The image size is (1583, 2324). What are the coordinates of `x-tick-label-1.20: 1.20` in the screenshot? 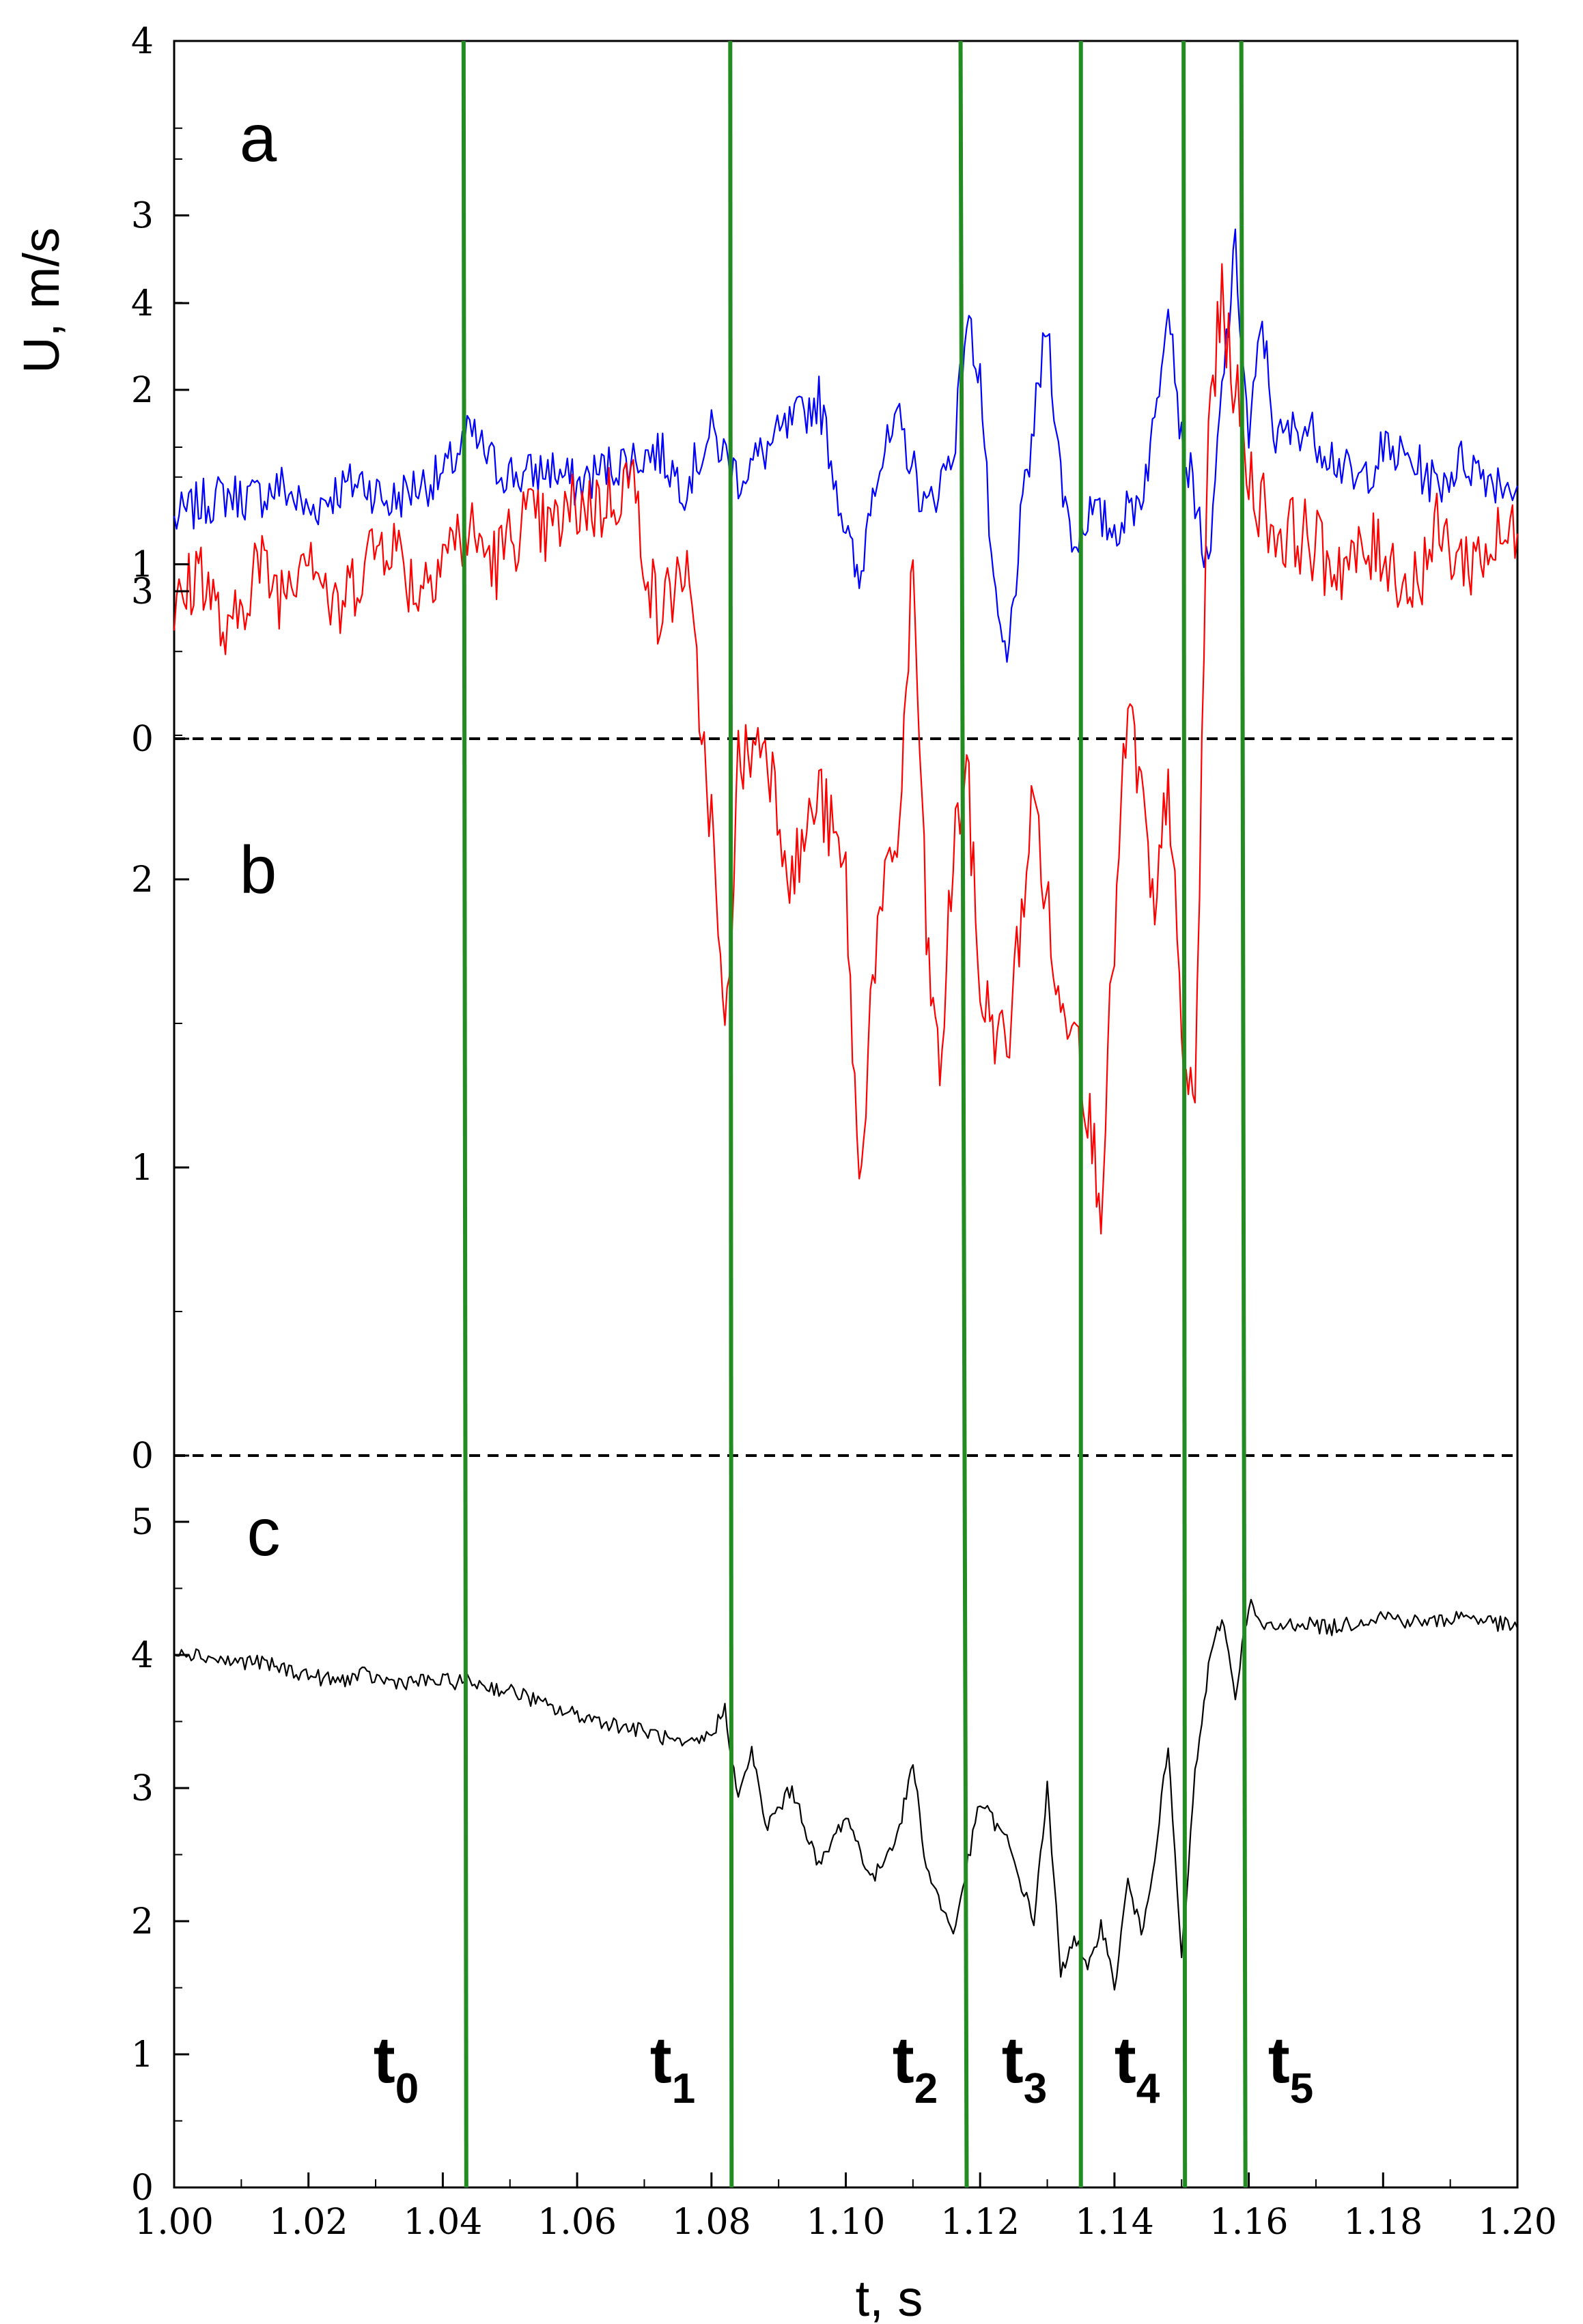 It's located at (1517, 2222).